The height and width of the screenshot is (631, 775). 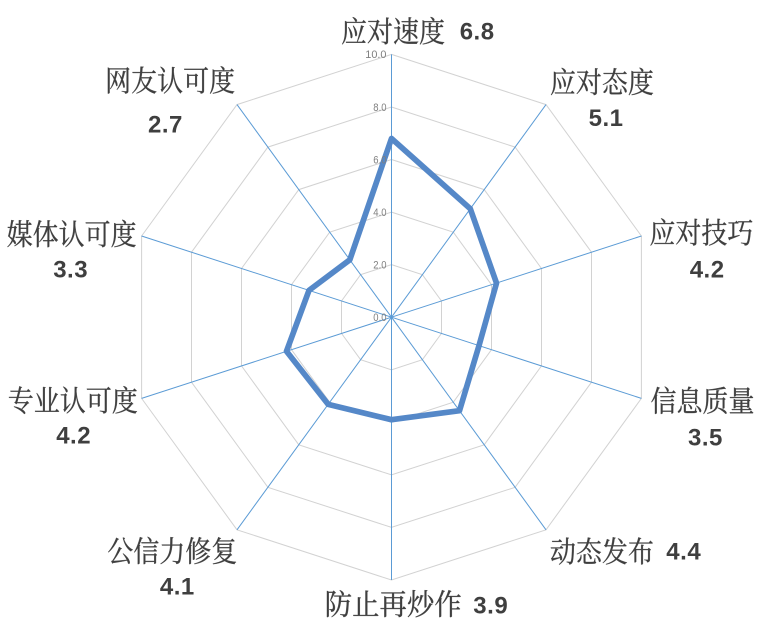 What do you see at coordinates (379, 318) in the screenshot?
I see `svg-text: 0.0` at bounding box center [379, 318].